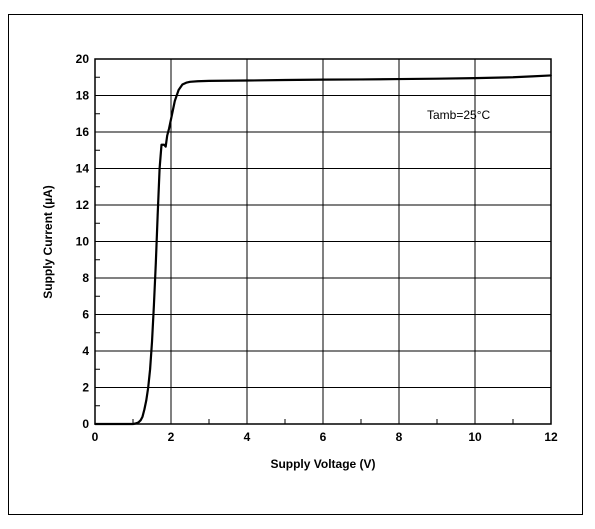 The height and width of the screenshot is (529, 595). I want to click on y-tick-label: 2, so click(85, 388).